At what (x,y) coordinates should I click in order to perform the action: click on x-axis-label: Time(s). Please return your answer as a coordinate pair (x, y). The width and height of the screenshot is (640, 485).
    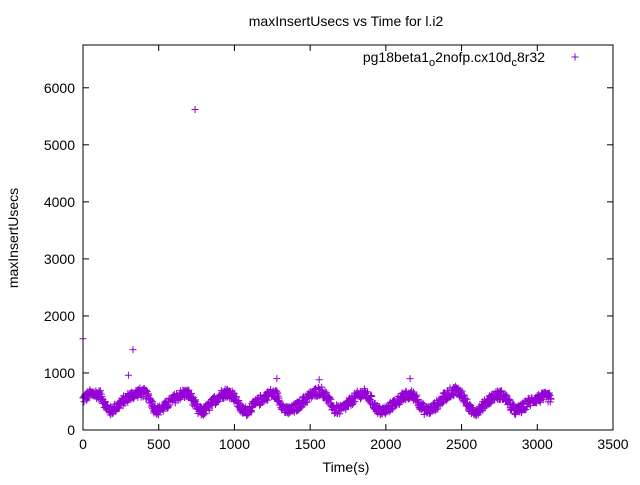
    Looking at the image, I should click on (346, 467).